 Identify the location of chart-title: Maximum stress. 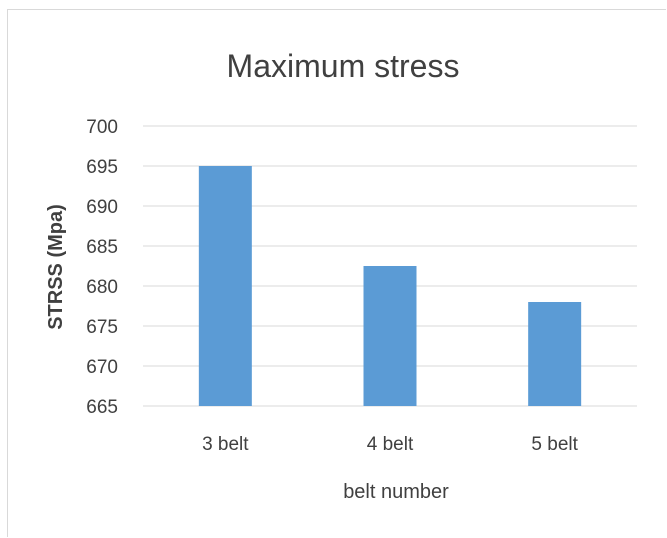
(343, 66).